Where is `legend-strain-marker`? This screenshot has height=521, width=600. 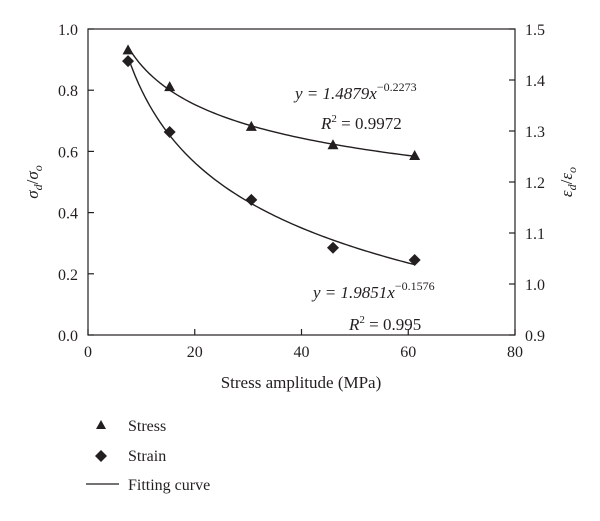
legend-strain-marker is located at coordinates (101, 456).